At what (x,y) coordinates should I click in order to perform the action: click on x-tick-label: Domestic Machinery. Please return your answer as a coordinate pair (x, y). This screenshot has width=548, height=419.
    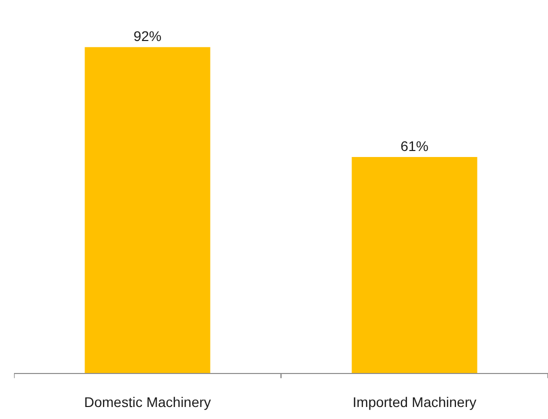
    Looking at the image, I should click on (147, 402).